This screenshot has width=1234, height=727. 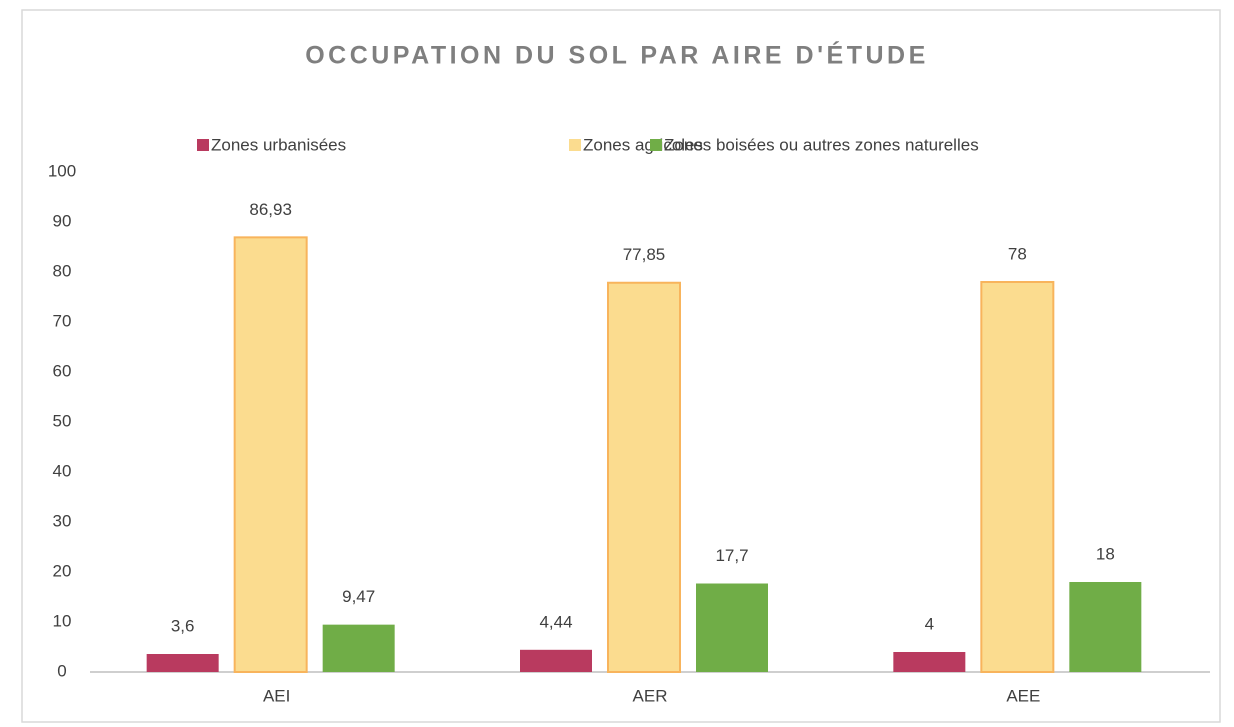 What do you see at coordinates (62, 320) in the screenshot?
I see `y-tick-label: 70` at bounding box center [62, 320].